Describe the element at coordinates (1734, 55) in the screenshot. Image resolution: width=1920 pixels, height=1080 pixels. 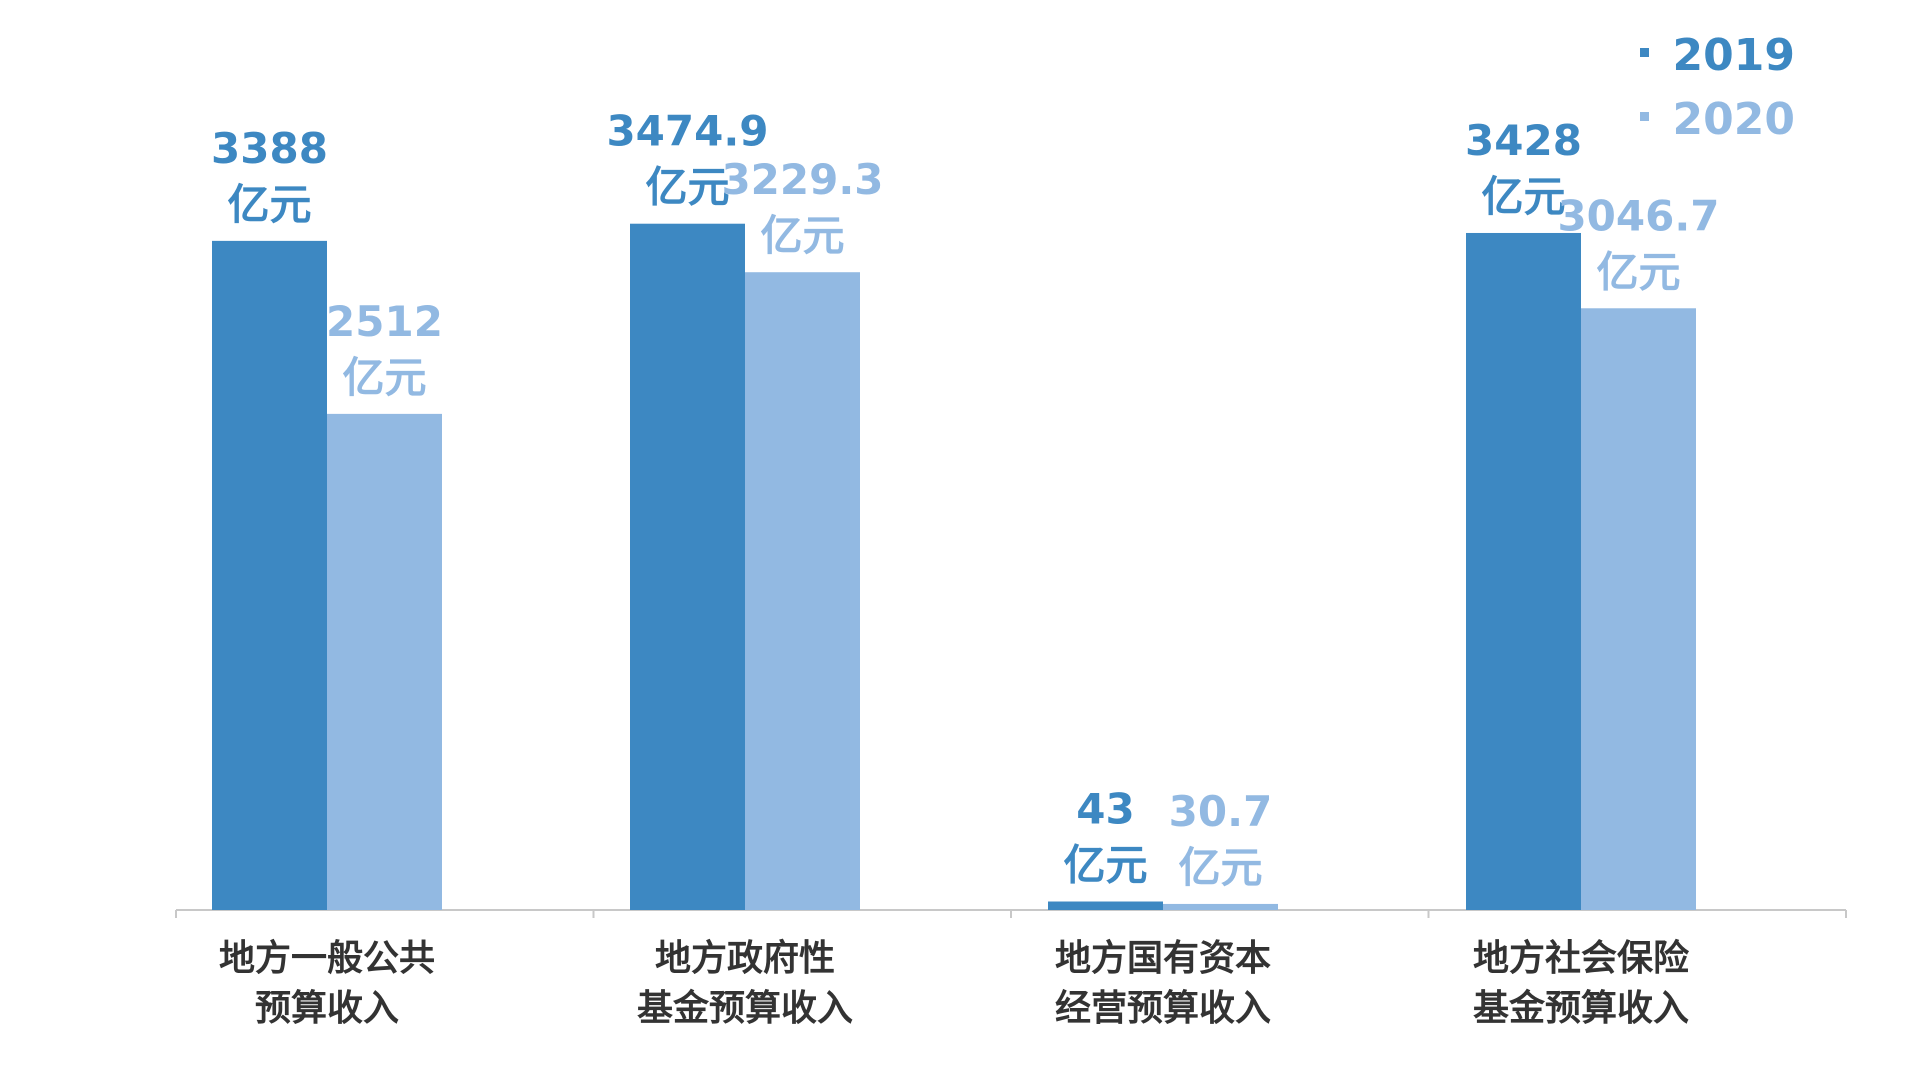
I see `legend-label-2019: 2019` at that location.